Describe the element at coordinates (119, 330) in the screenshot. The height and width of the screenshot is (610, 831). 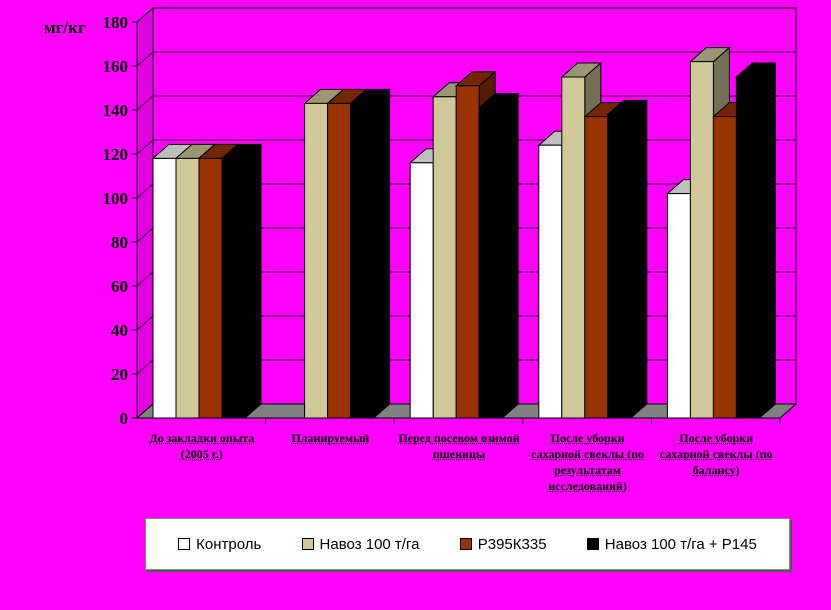
I see `y-tick-label: 40` at that location.